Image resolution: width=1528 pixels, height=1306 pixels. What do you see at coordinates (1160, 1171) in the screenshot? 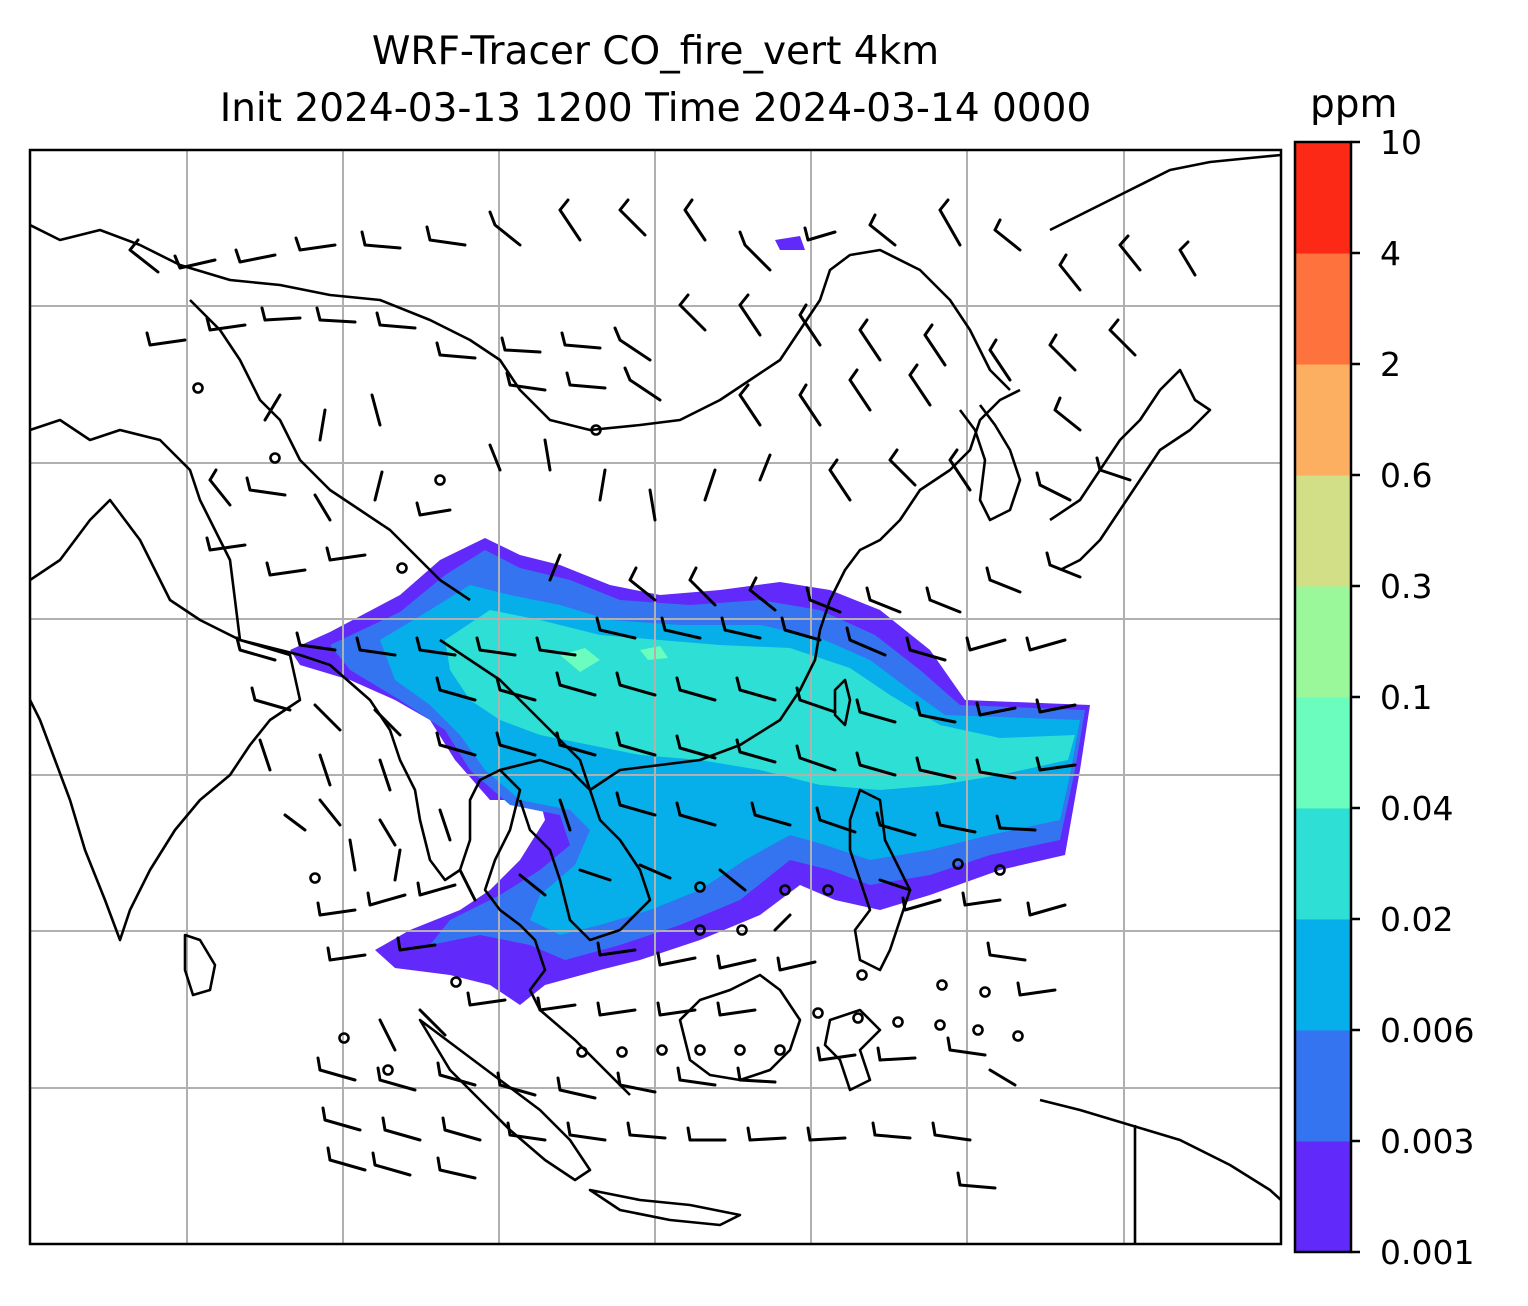
I see `coastline-new-guinea` at bounding box center [1160, 1171].